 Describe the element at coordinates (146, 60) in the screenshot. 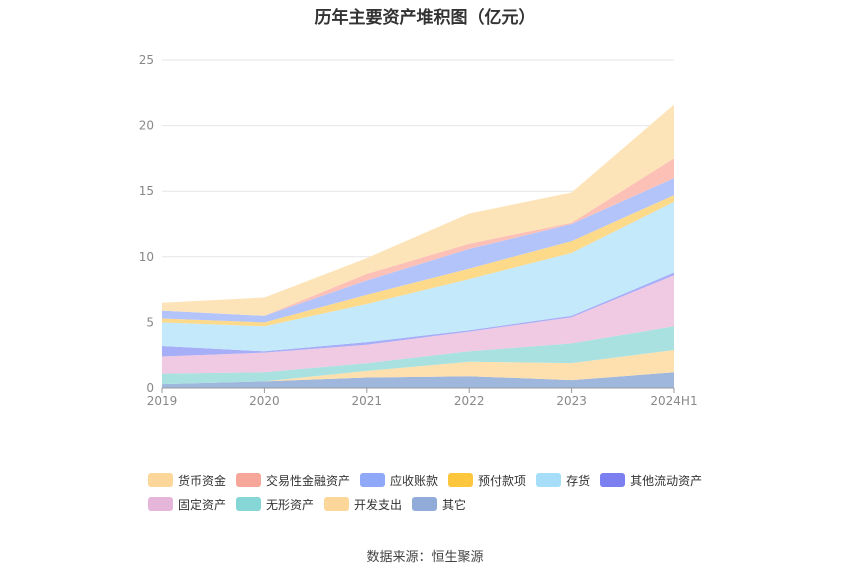

I see `y-tick-label: 25` at that location.